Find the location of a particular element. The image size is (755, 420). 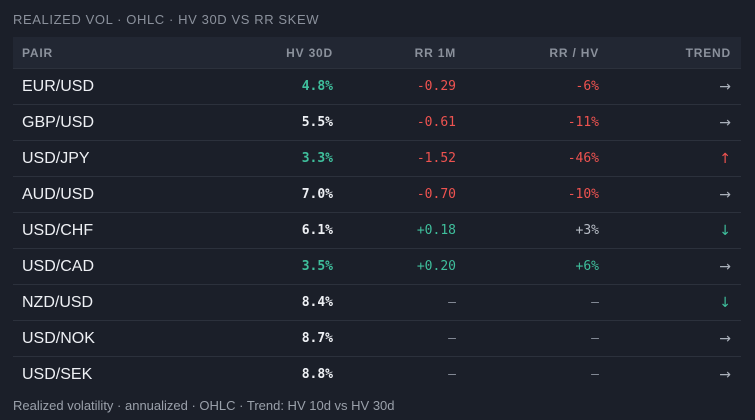

table-header-row: PAIR HV 30D RR 1M RR / HV TREND is located at coordinates (377, 53).